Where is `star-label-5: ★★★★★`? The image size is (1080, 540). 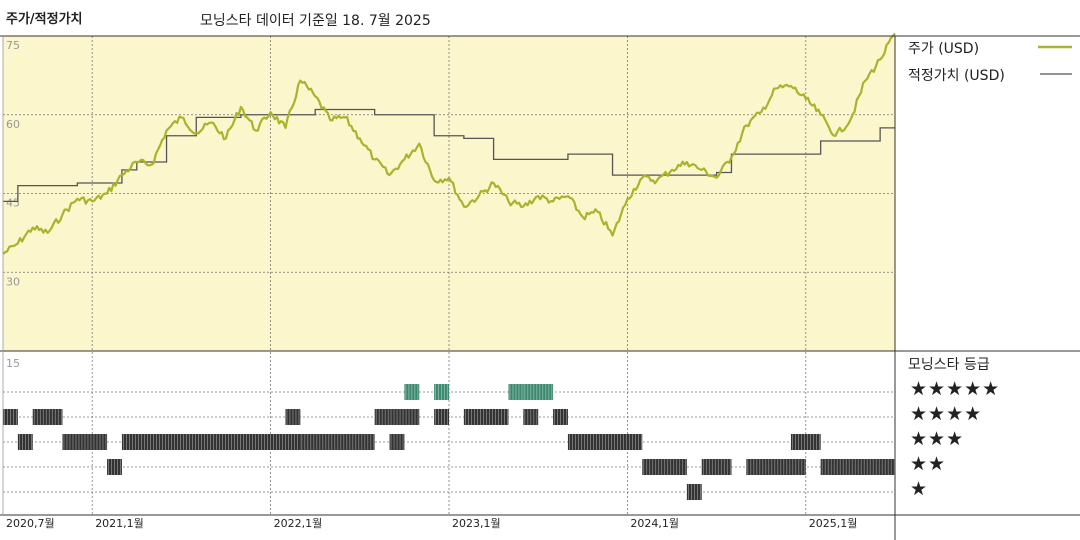 star-label-5: ★★★★★ is located at coordinates (955, 389).